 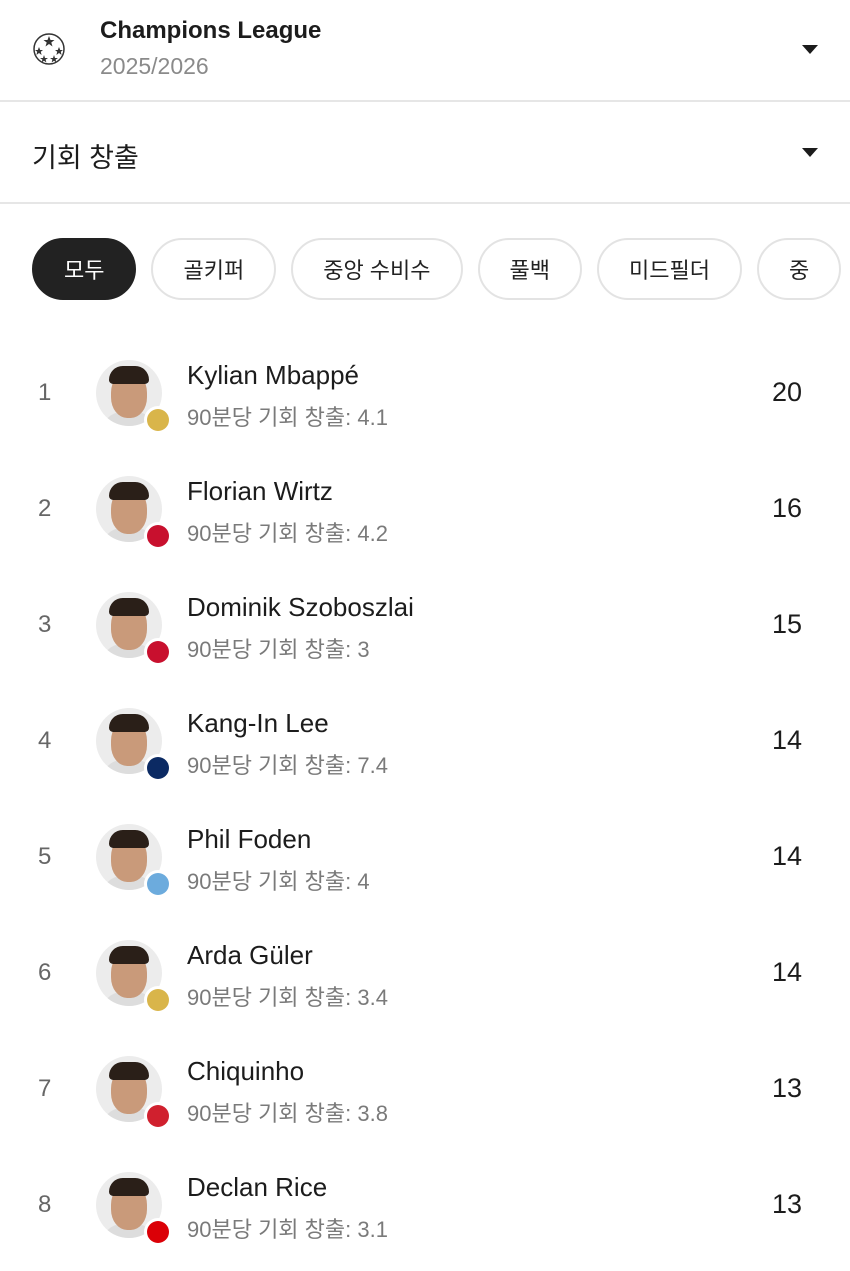 What do you see at coordinates (45, 1204) in the screenshot?
I see `player-rank: 8` at bounding box center [45, 1204].